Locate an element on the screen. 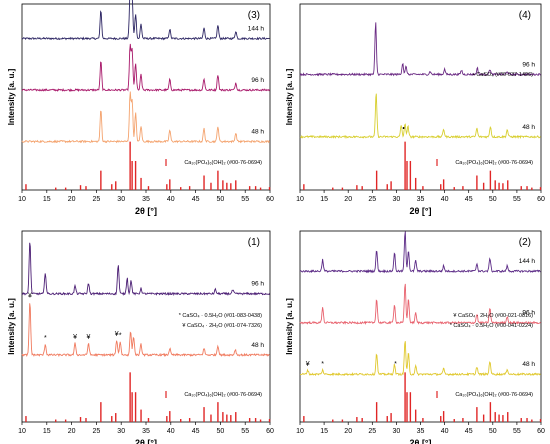 The image size is (550, 444). annotation-line: ¥ CaSO₄ · 2H₂O (#01-074-7326) is located at coordinates (222, 326).